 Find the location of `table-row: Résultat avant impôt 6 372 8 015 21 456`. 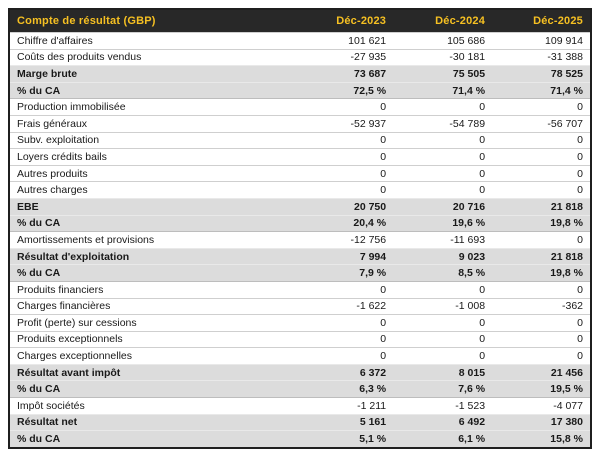

table-row: Résultat avant impôt 6 372 8 015 21 456 is located at coordinates (300, 372).